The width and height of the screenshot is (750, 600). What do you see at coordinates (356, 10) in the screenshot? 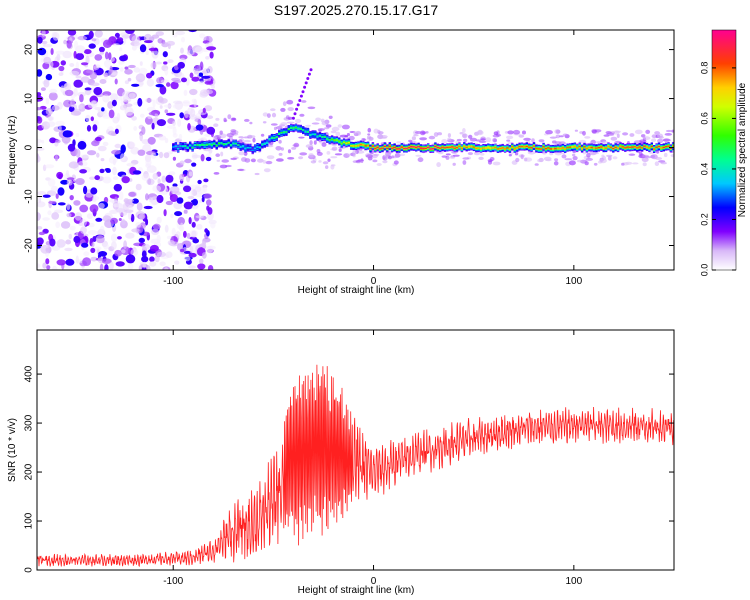
I see `figure-title: S197.2025.270.15.17.G17` at bounding box center [356, 10].